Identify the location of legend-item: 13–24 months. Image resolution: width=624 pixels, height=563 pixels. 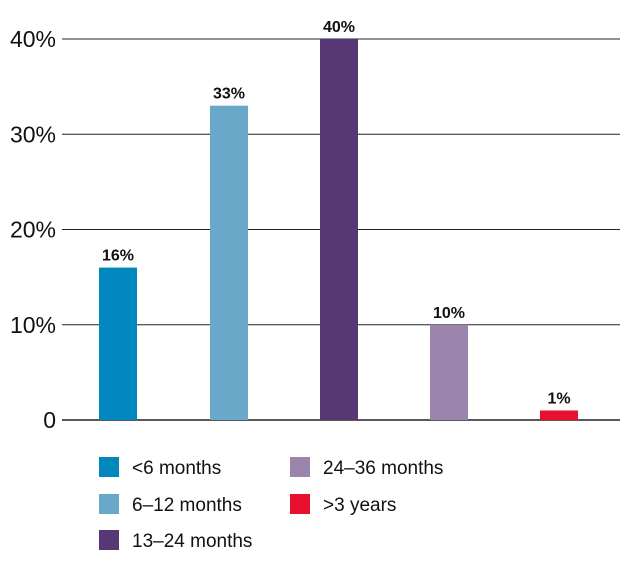
(175, 541).